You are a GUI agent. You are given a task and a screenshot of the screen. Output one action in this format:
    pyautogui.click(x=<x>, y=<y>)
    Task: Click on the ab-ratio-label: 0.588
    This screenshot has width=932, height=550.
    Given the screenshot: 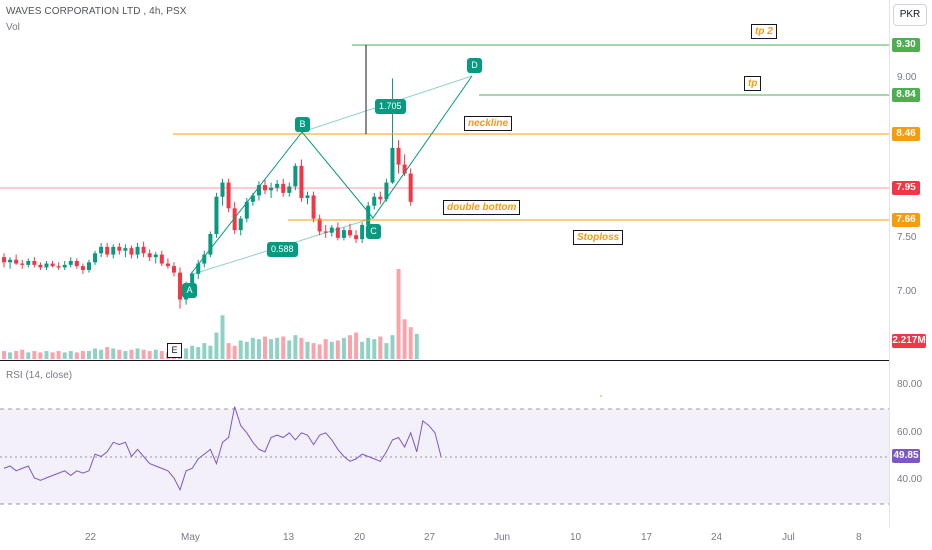 What is the action you would take?
    pyautogui.click(x=282, y=249)
    